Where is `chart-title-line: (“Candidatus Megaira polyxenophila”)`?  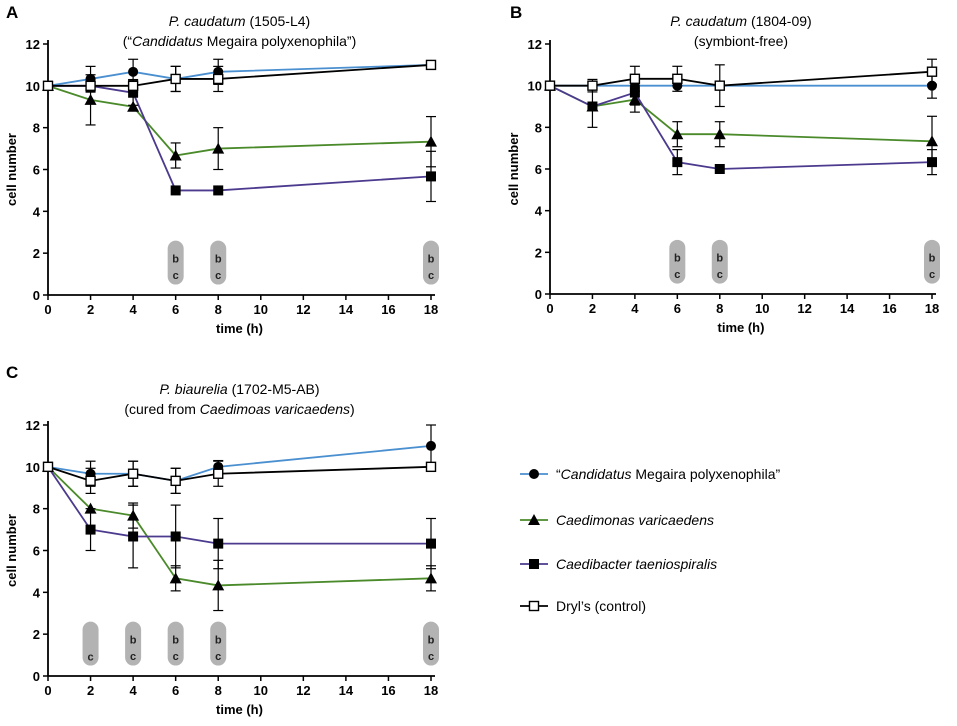 chart-title-line: (“Candidatus Megaira polyxenophila”) is located at coordinates (239, 41).